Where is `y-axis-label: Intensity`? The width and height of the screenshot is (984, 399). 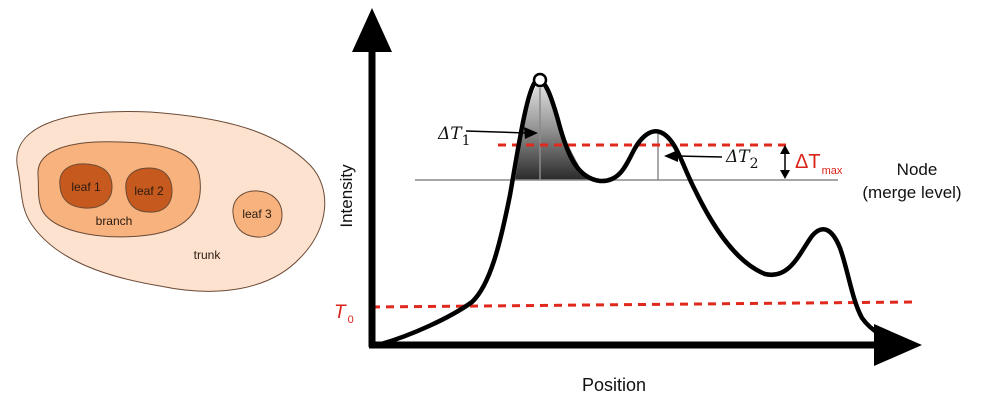
y-axis-label: Intensity is located at coordinates (346, 196).